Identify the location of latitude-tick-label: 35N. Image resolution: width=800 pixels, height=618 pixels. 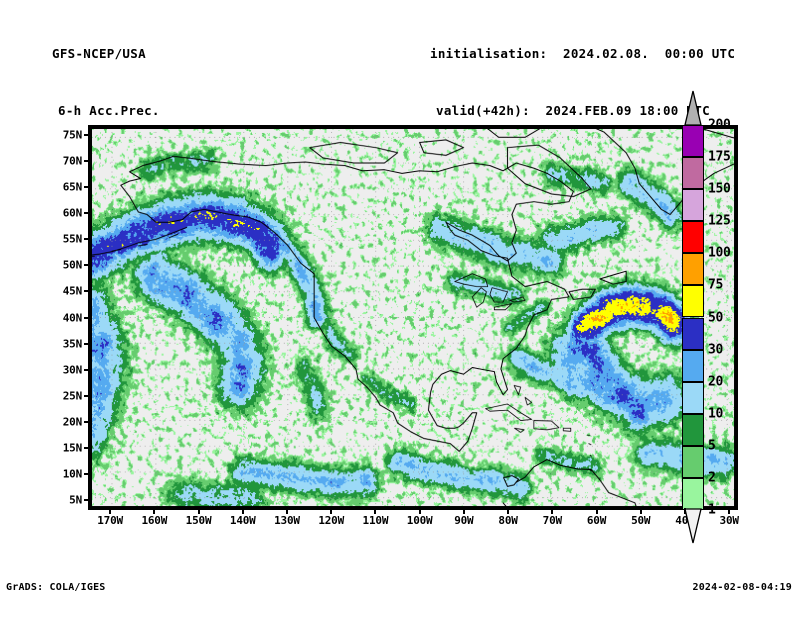
(72, 343).